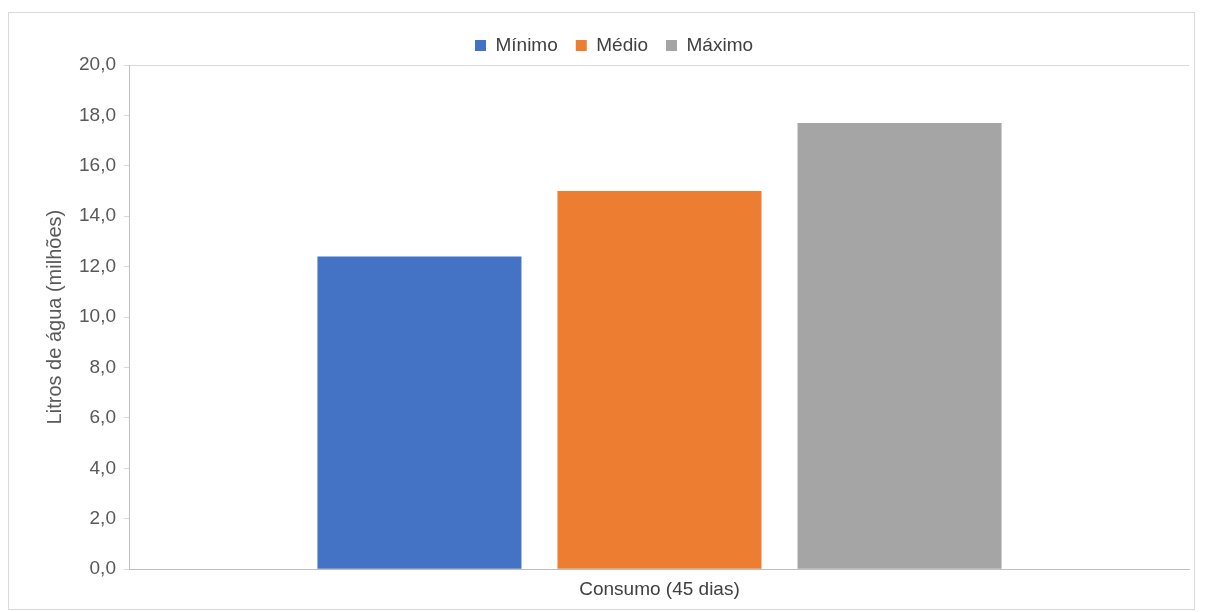 Image resolution: width=1205 pixels, height=612 pixels. I want to click on y-tick-label: 4,0, so click(102, 467).